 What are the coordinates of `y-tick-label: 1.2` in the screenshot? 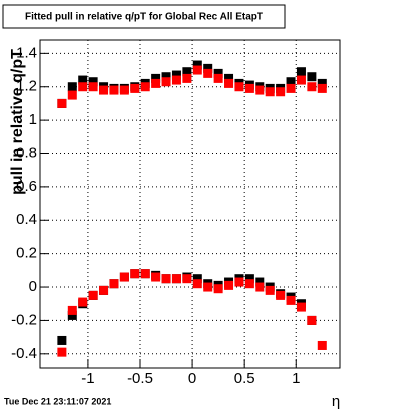 It's located at (26, 86).